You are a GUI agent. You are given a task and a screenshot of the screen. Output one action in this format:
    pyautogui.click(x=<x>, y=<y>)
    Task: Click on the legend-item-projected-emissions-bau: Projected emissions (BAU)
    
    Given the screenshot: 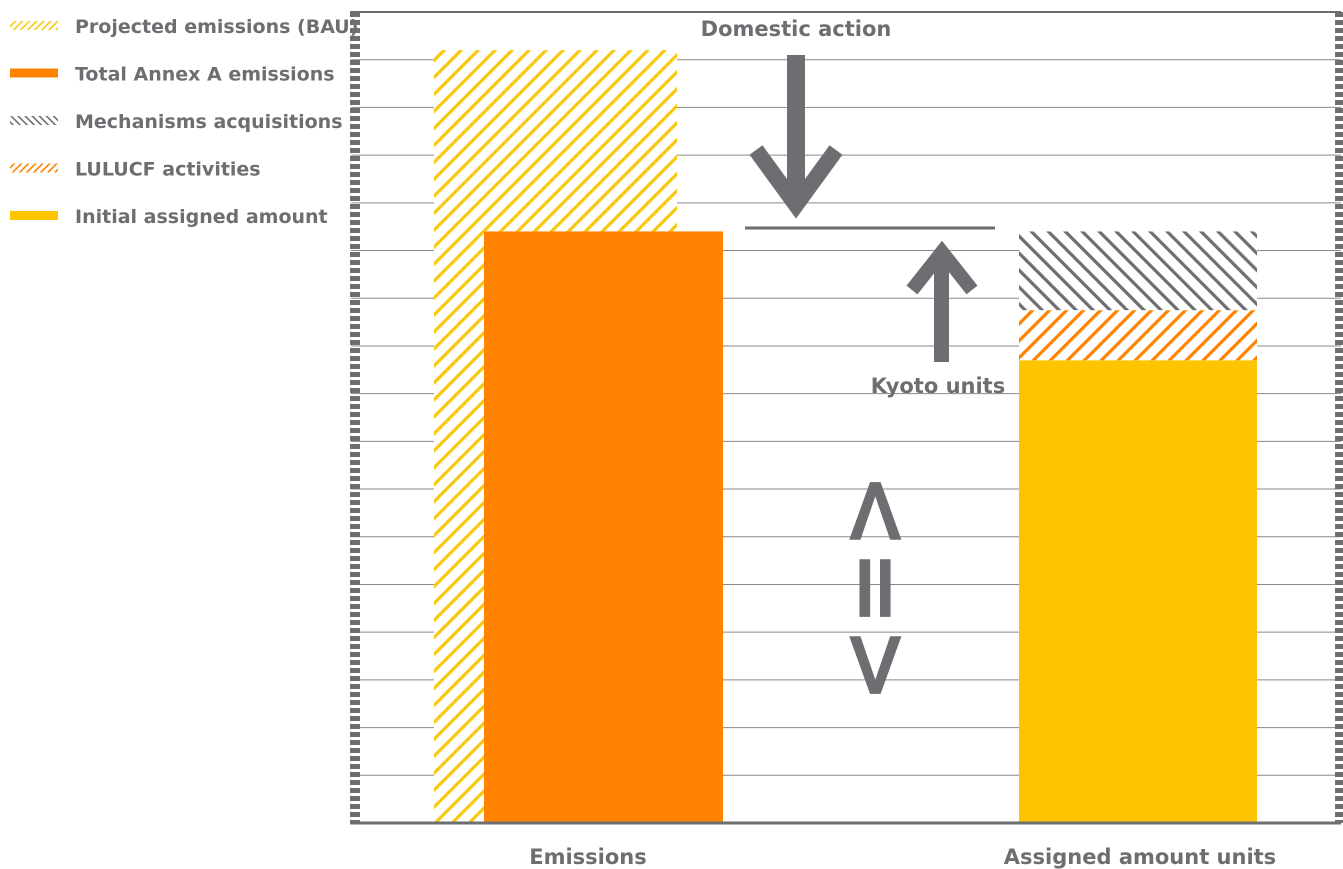 What is the action you would take?
    pyautogui.click(x=184, y=27)
    